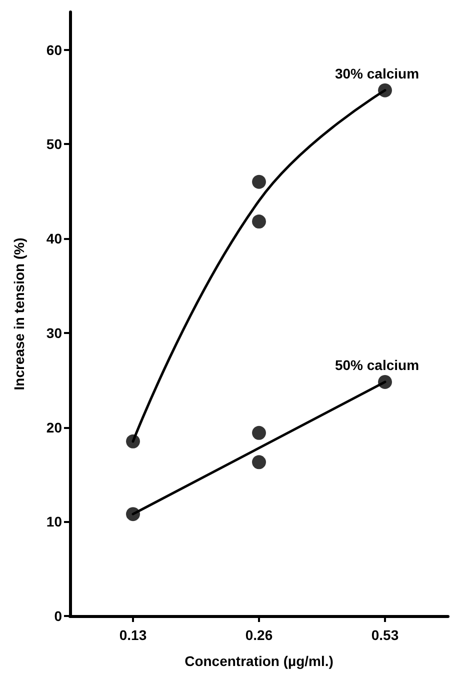 This screenshot has height=683, width=462. I want to click on x-tick-label: 0.26, so click(259, 635).